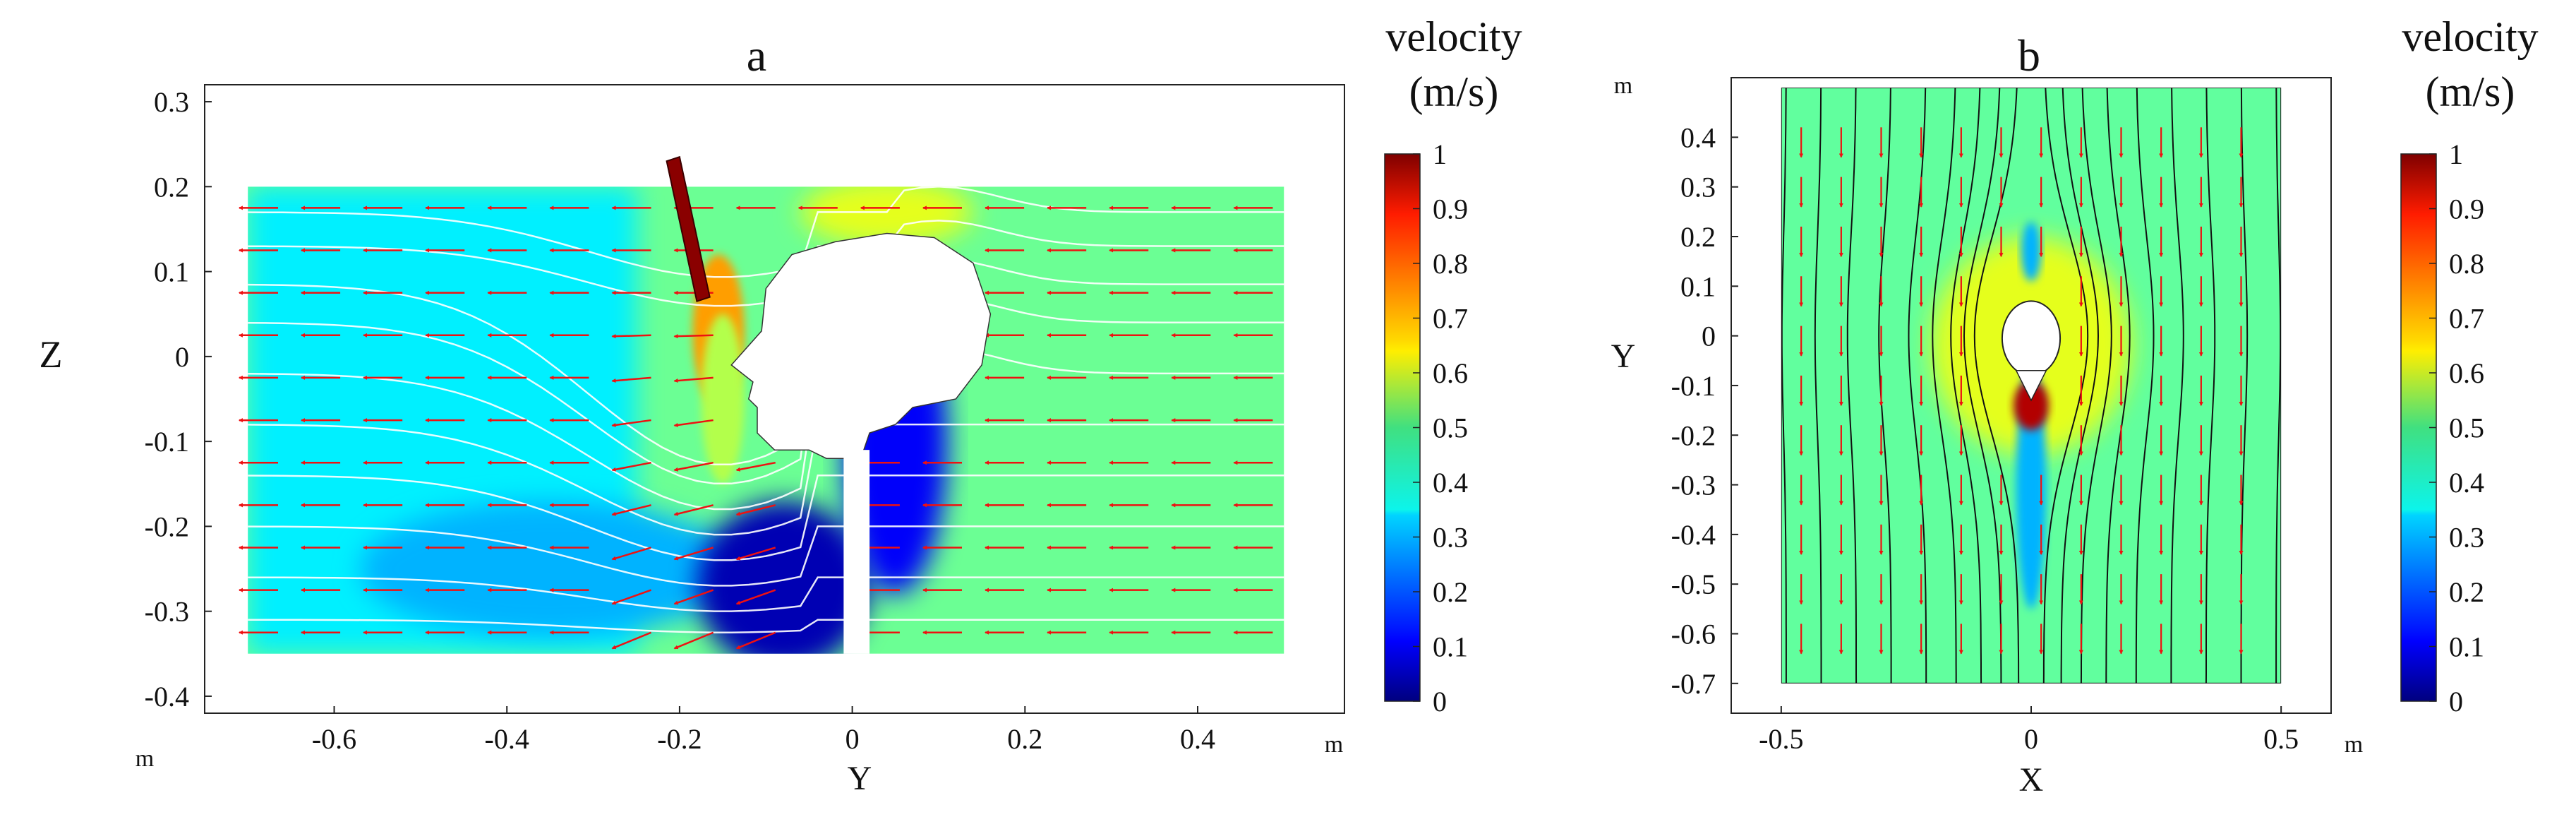 This screenshot has width=2576, height=817. I want to click on panel-b-streamlines, so click(2031, 386).